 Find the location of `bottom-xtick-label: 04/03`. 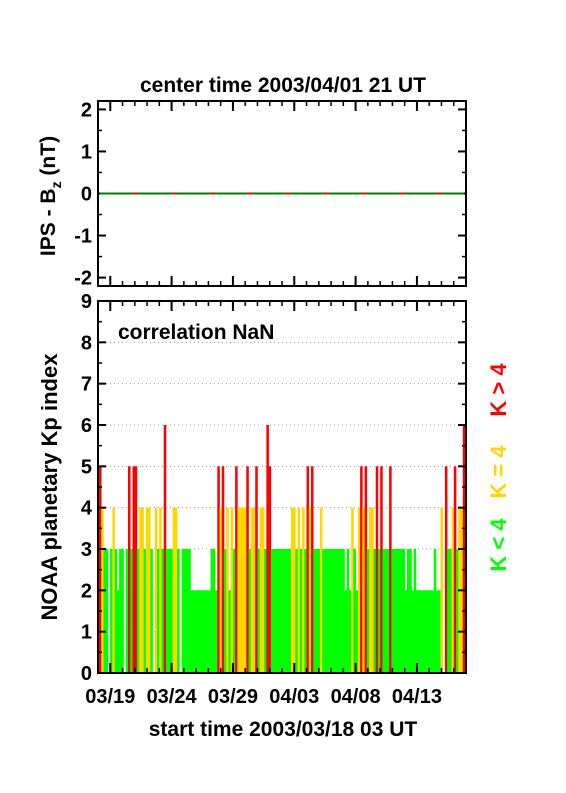

bottom-xtick-label: 04/03 is located at coordinates (294, 697).